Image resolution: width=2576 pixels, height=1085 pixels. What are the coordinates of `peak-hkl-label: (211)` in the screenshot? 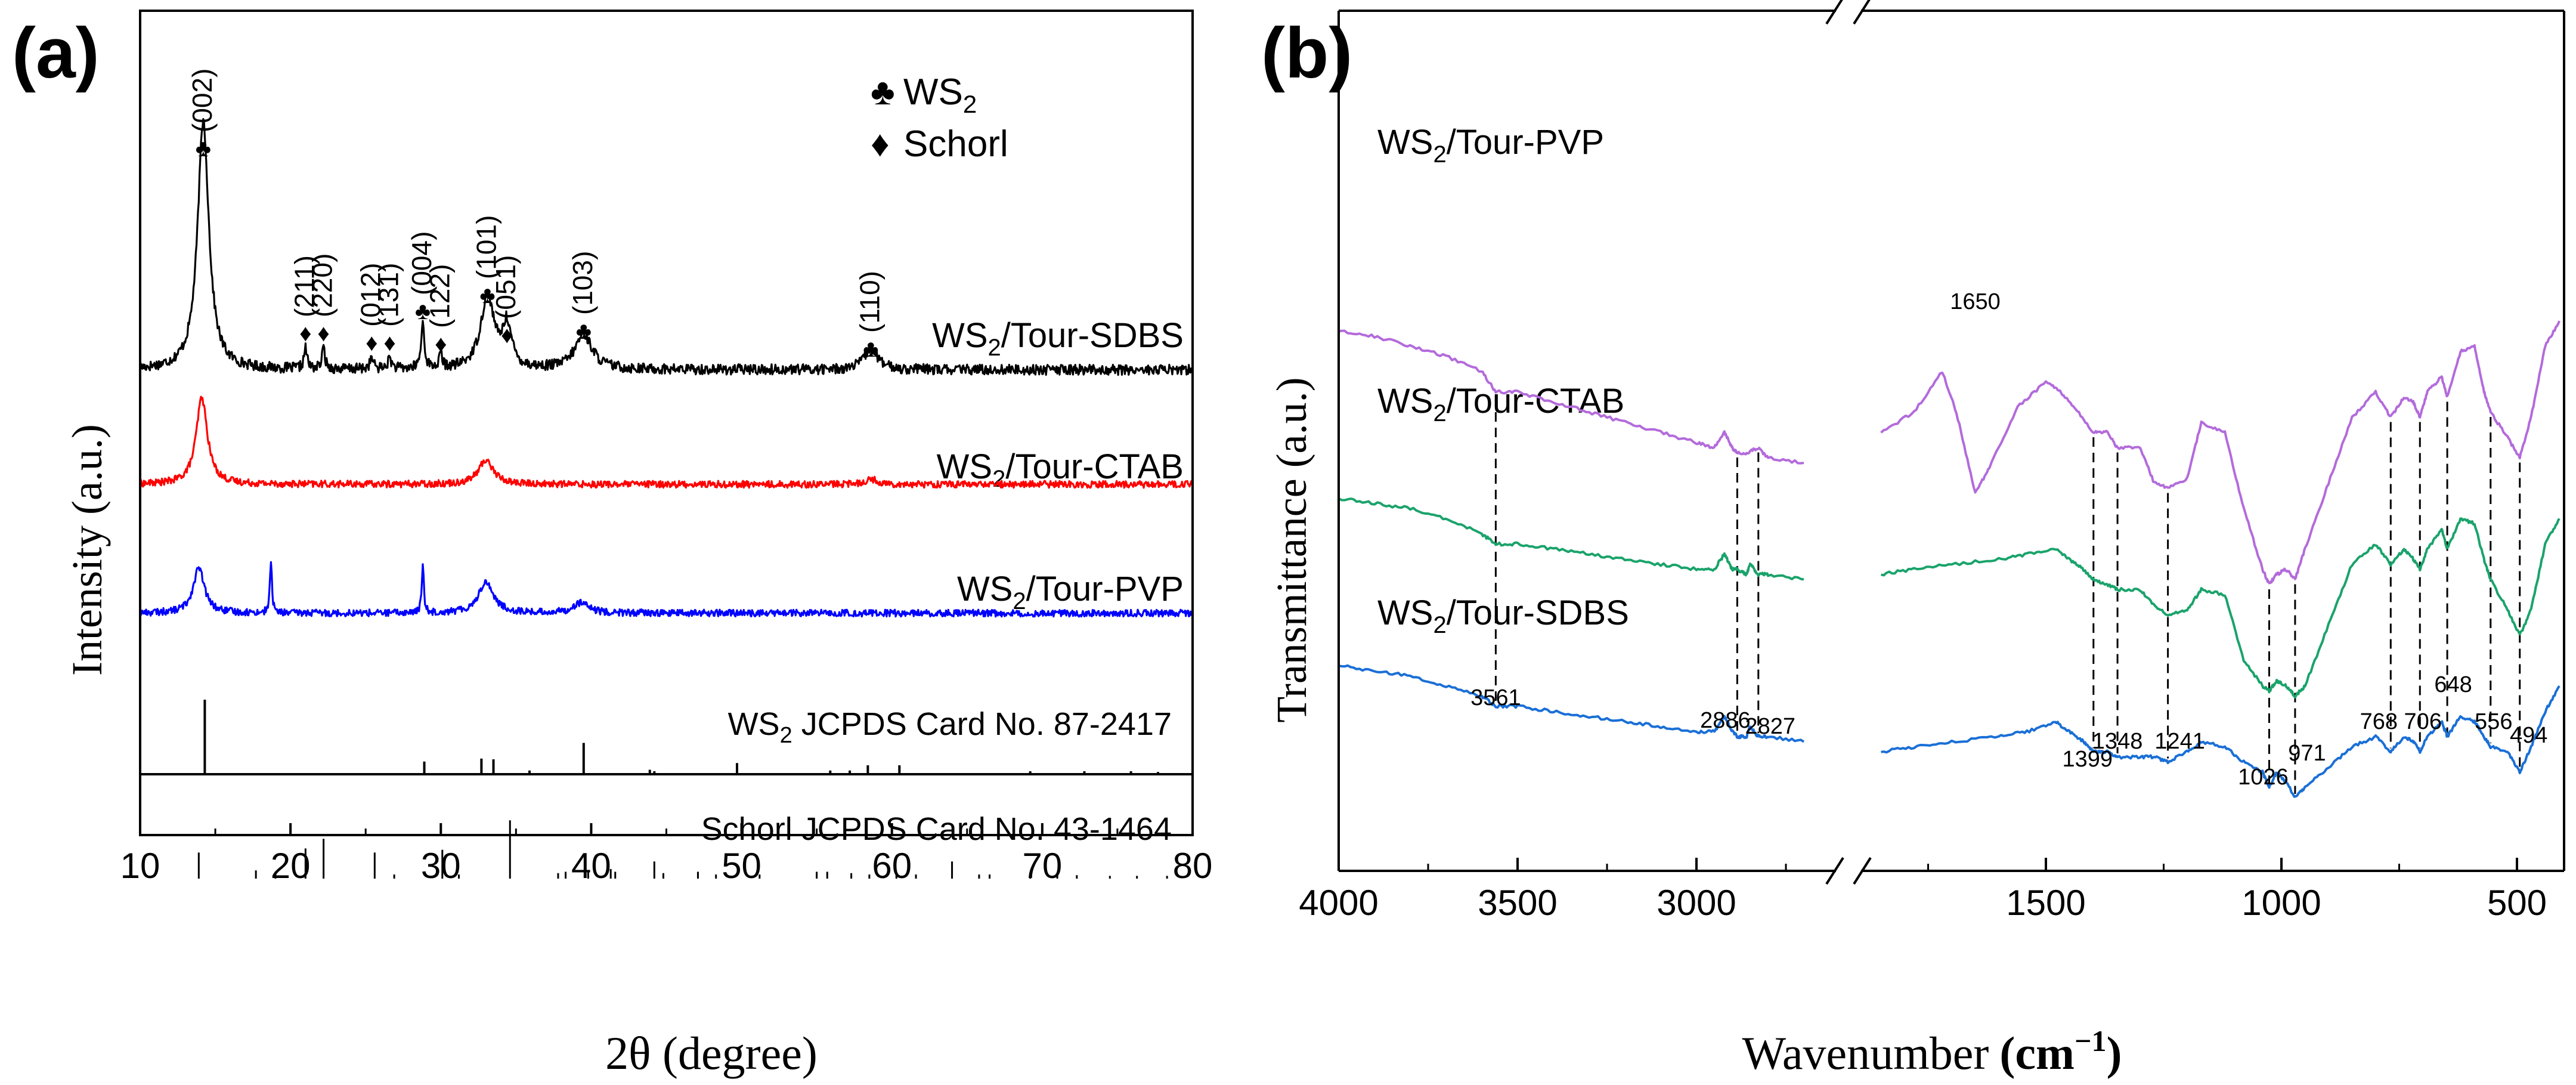 It's located at (304, 286).